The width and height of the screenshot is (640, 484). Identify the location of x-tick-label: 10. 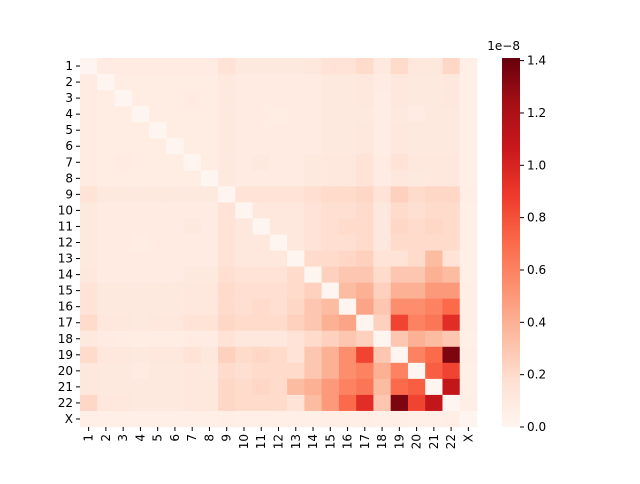
(244, 441).